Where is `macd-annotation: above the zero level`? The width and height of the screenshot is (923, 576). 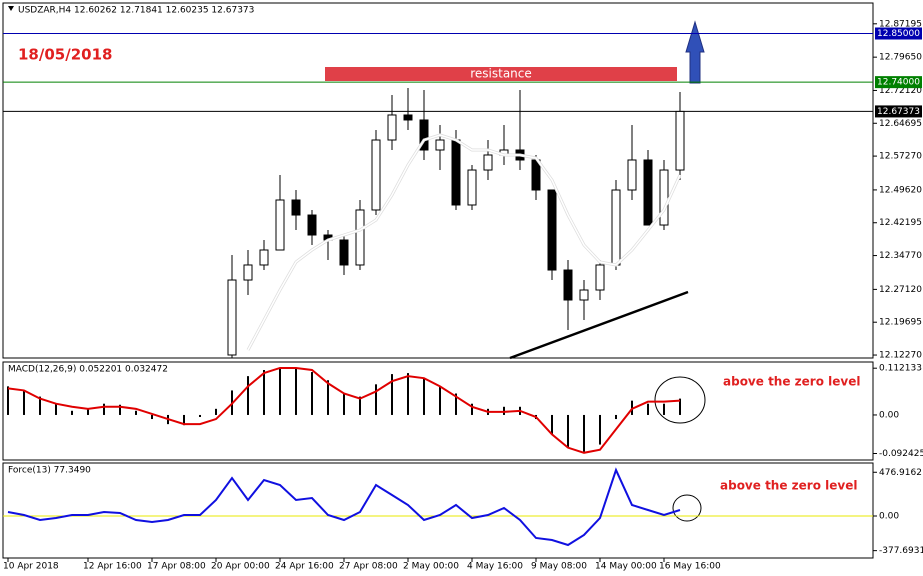 macd-annotation: above the zero level is located at coordinates (791, 382).